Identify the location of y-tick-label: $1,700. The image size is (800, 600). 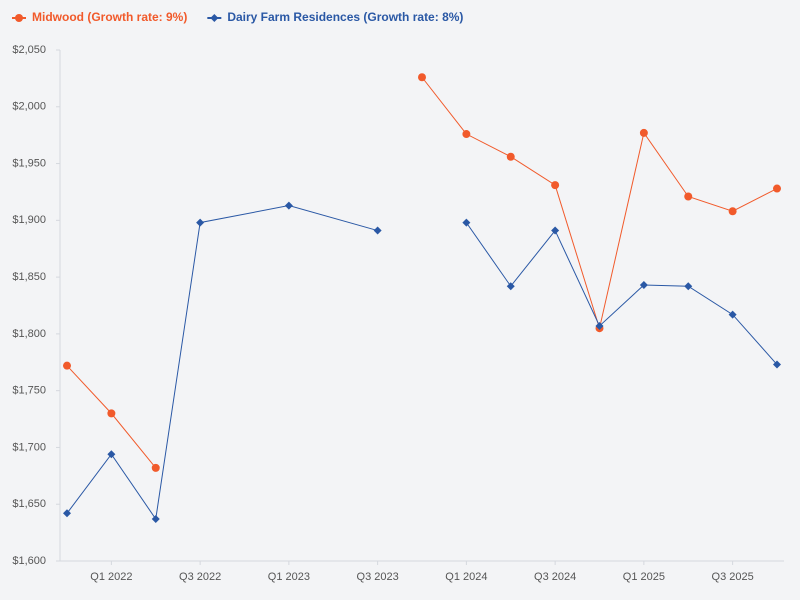
(29, 447).